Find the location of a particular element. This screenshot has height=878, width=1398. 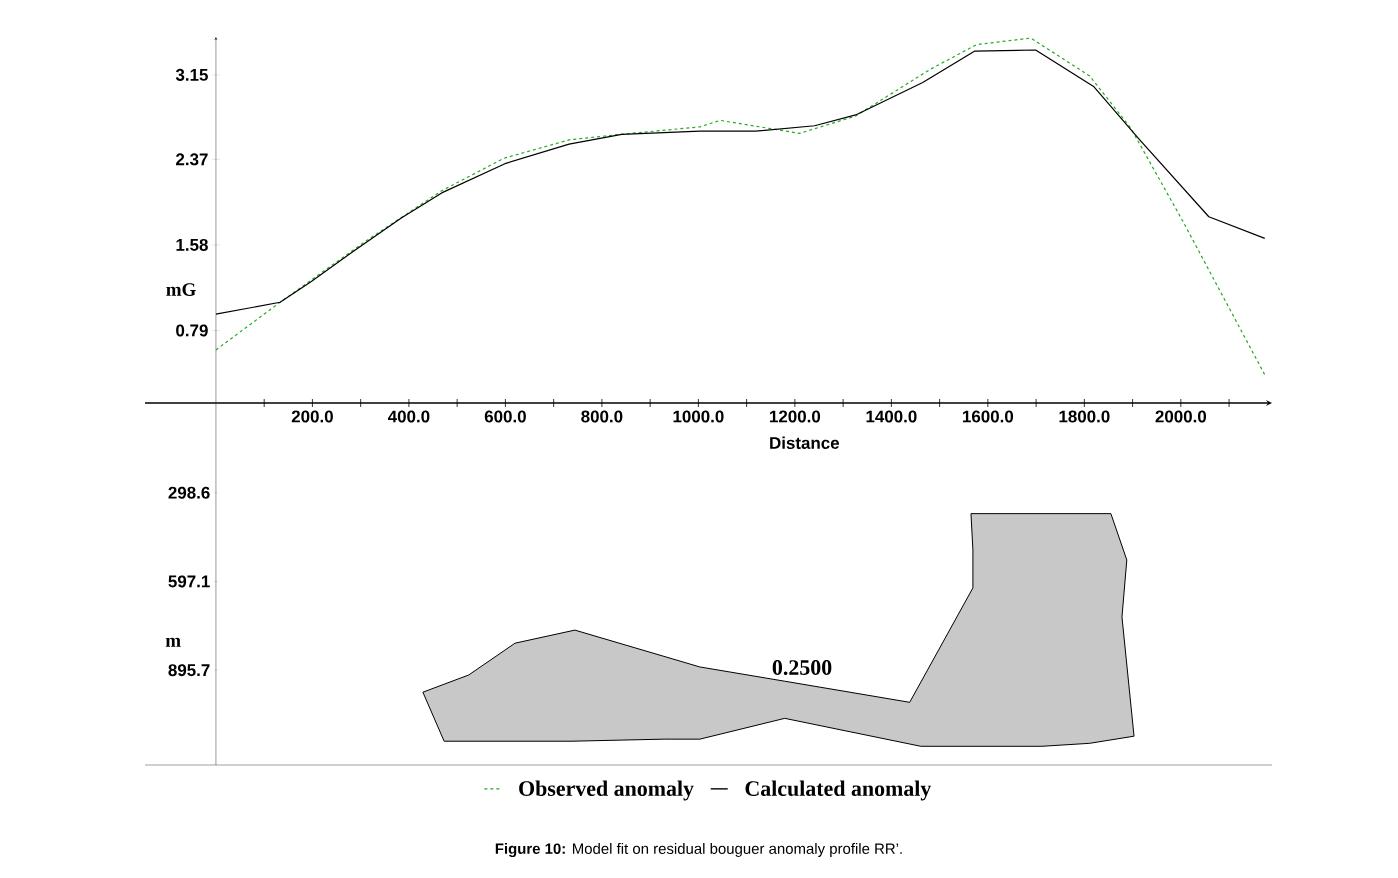

y-tick-label: 3.15 is located at coordinates (191, 74).